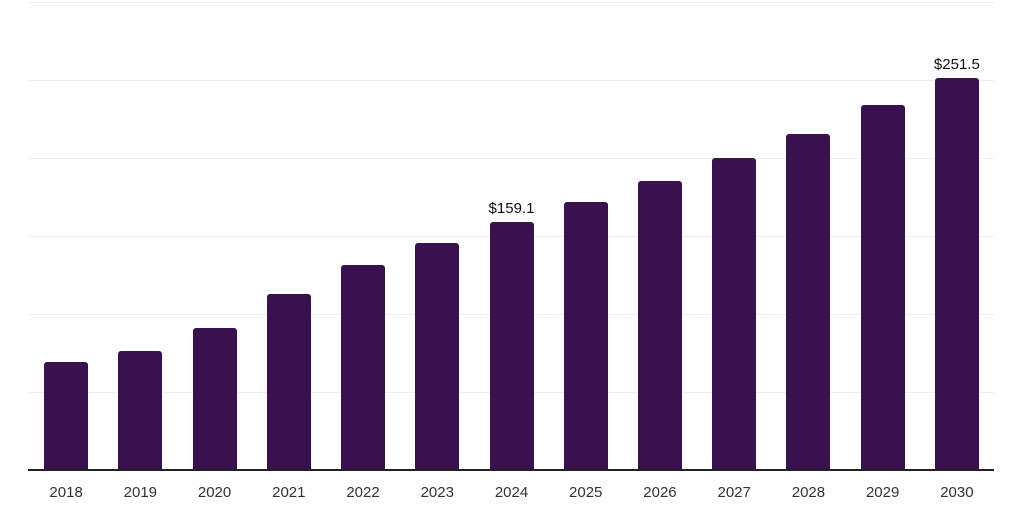  Describe the element at coordinates (511, 208) in the screenshot. I see `data-label-2024: $159.1` at that location.